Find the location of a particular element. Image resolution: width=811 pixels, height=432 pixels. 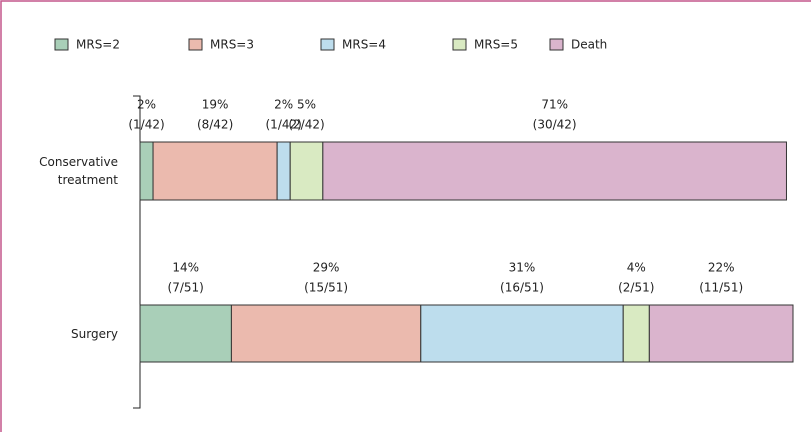

count-label: (30/42) is located at coordinates (555, 125).